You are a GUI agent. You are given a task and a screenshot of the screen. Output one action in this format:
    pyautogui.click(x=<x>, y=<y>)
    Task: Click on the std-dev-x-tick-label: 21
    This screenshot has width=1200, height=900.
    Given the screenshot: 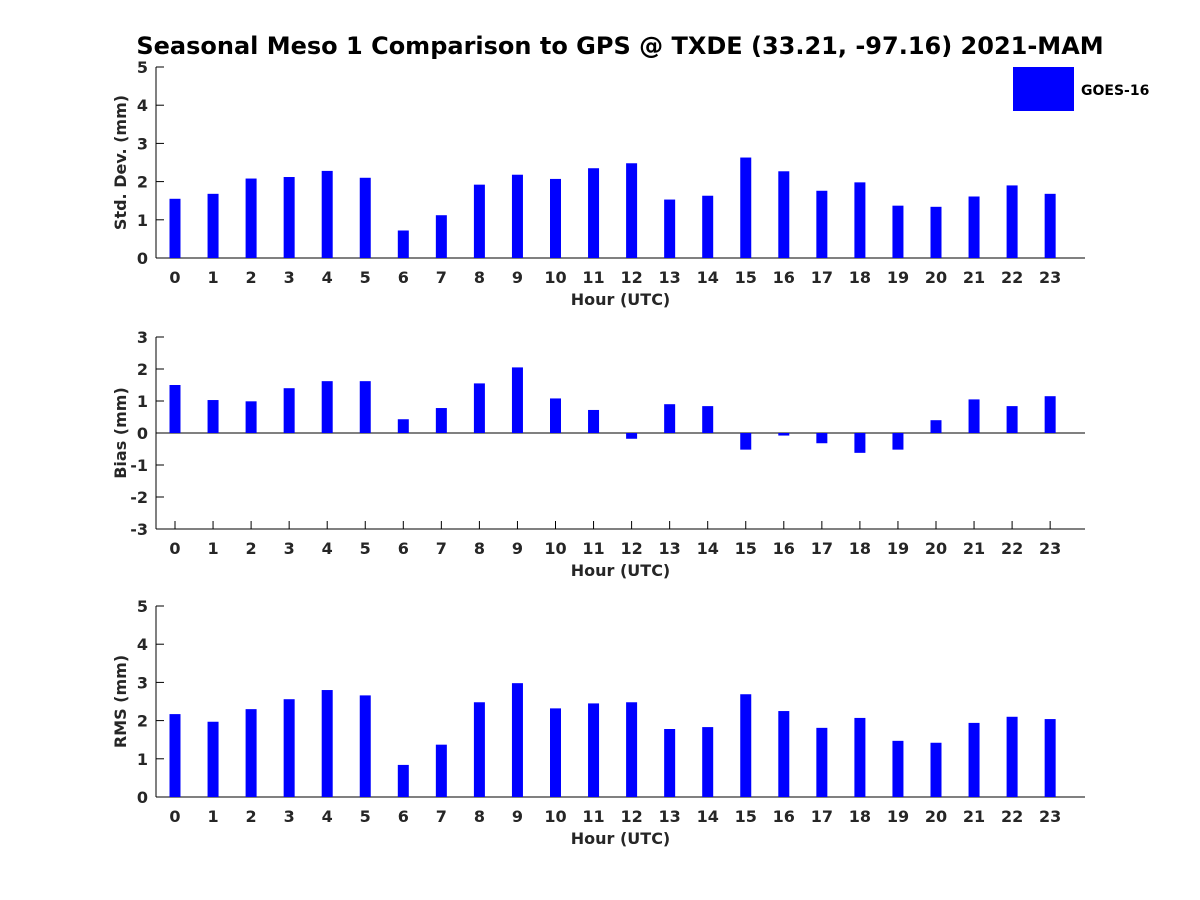 What is the action you would take?
    pyautogui.click(x=974, y=277)
    